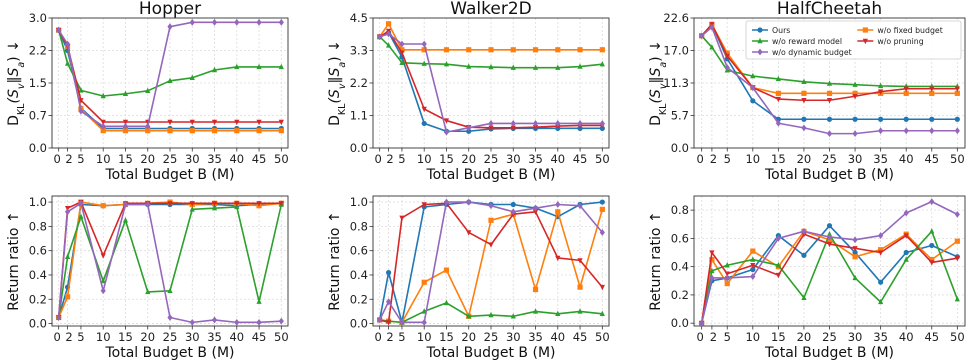  What do you see at coordinates (807, 41) in the screenshot?
I see `legend-label: w/o reward model` at bounding box center [807, 41].